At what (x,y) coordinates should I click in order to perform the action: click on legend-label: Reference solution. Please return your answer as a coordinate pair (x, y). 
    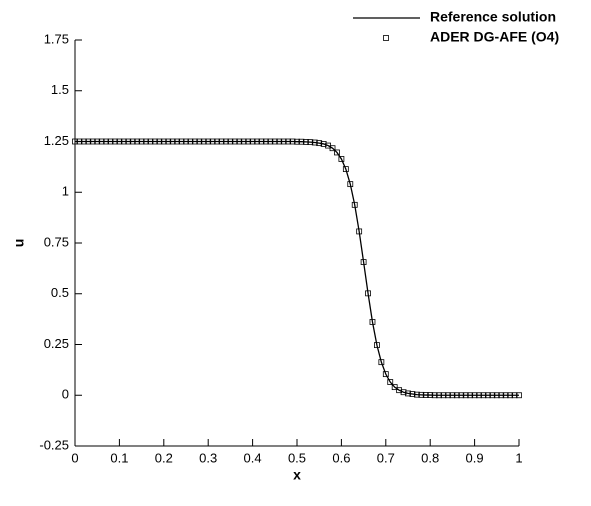
    Looking at the image, I should click on (493, 17).